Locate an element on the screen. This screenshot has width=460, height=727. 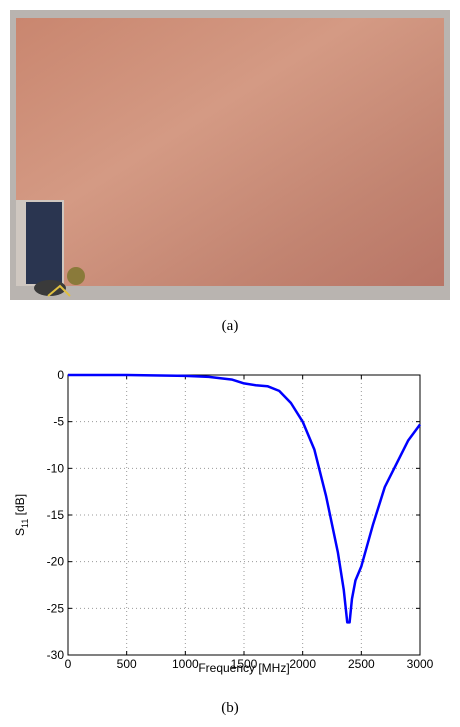
x-tick-label: 500 is located at coordinates (127, 664).